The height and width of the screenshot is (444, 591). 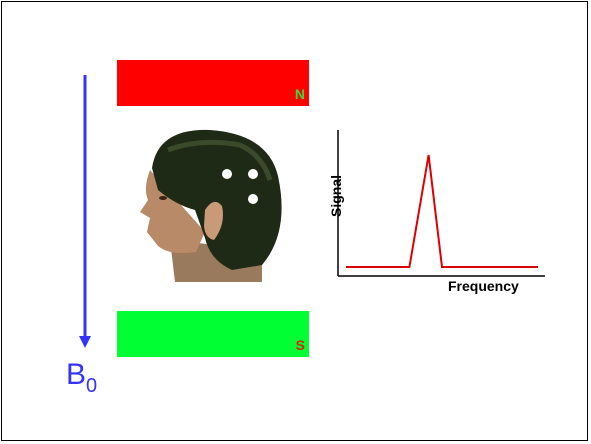 I want to click on field-arrow, so click(x=85, y=211).